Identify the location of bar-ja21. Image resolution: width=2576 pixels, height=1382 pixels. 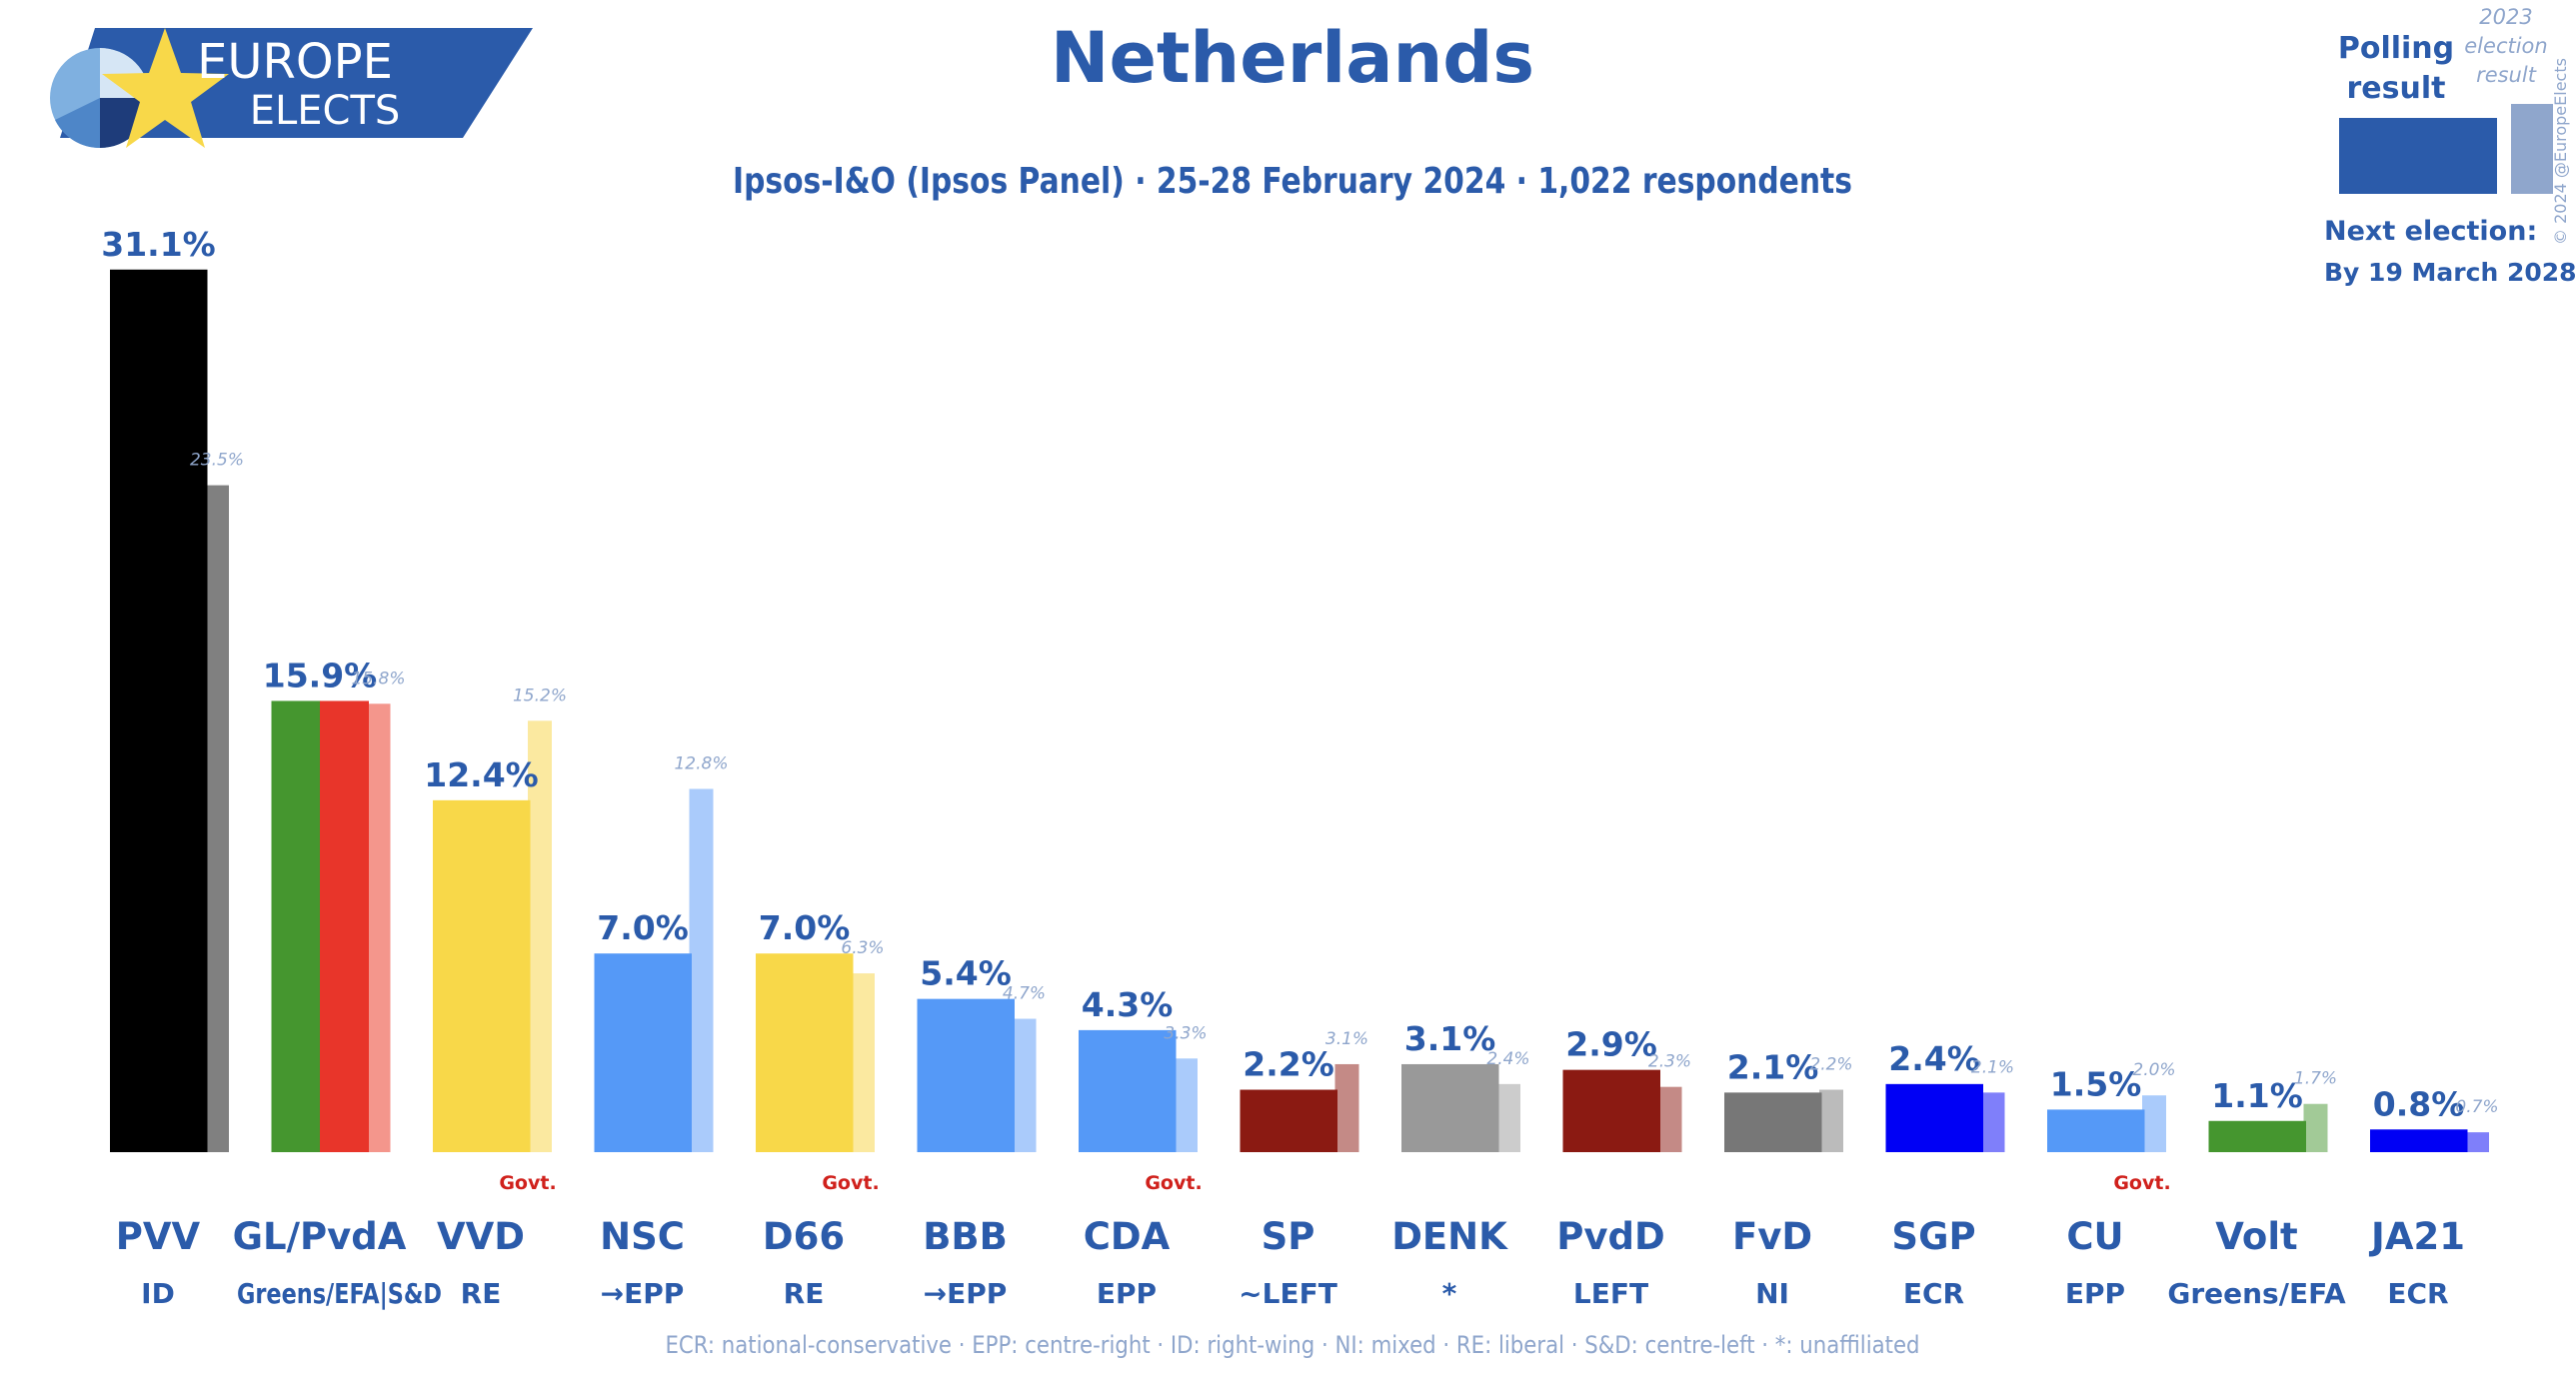
(2419, 1140).